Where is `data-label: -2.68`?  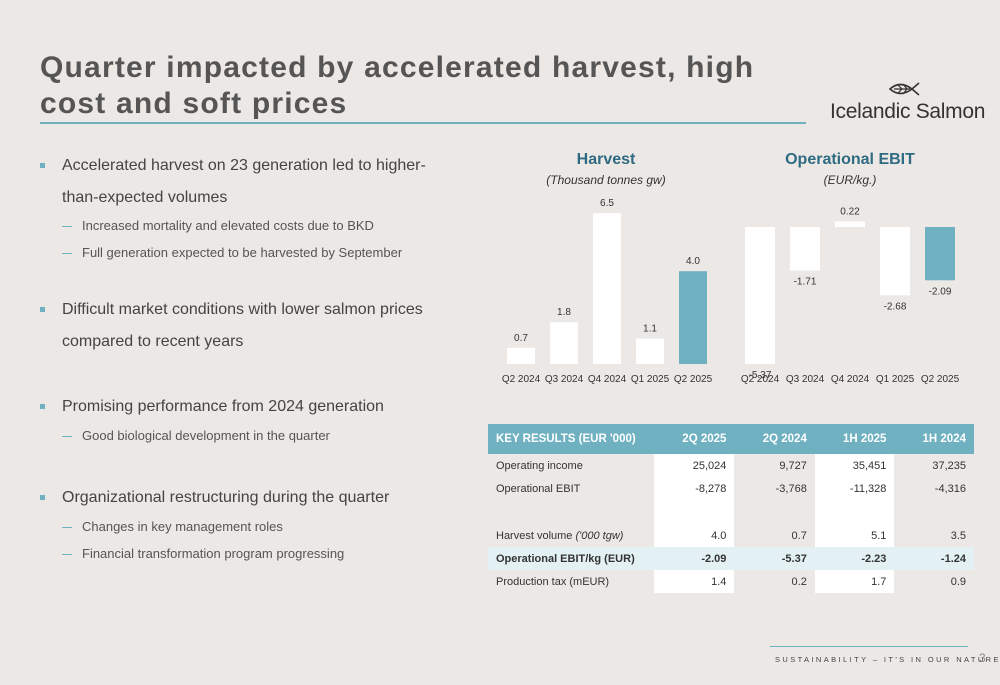 data-label: -2.68 is located at coordinates (895, 306).